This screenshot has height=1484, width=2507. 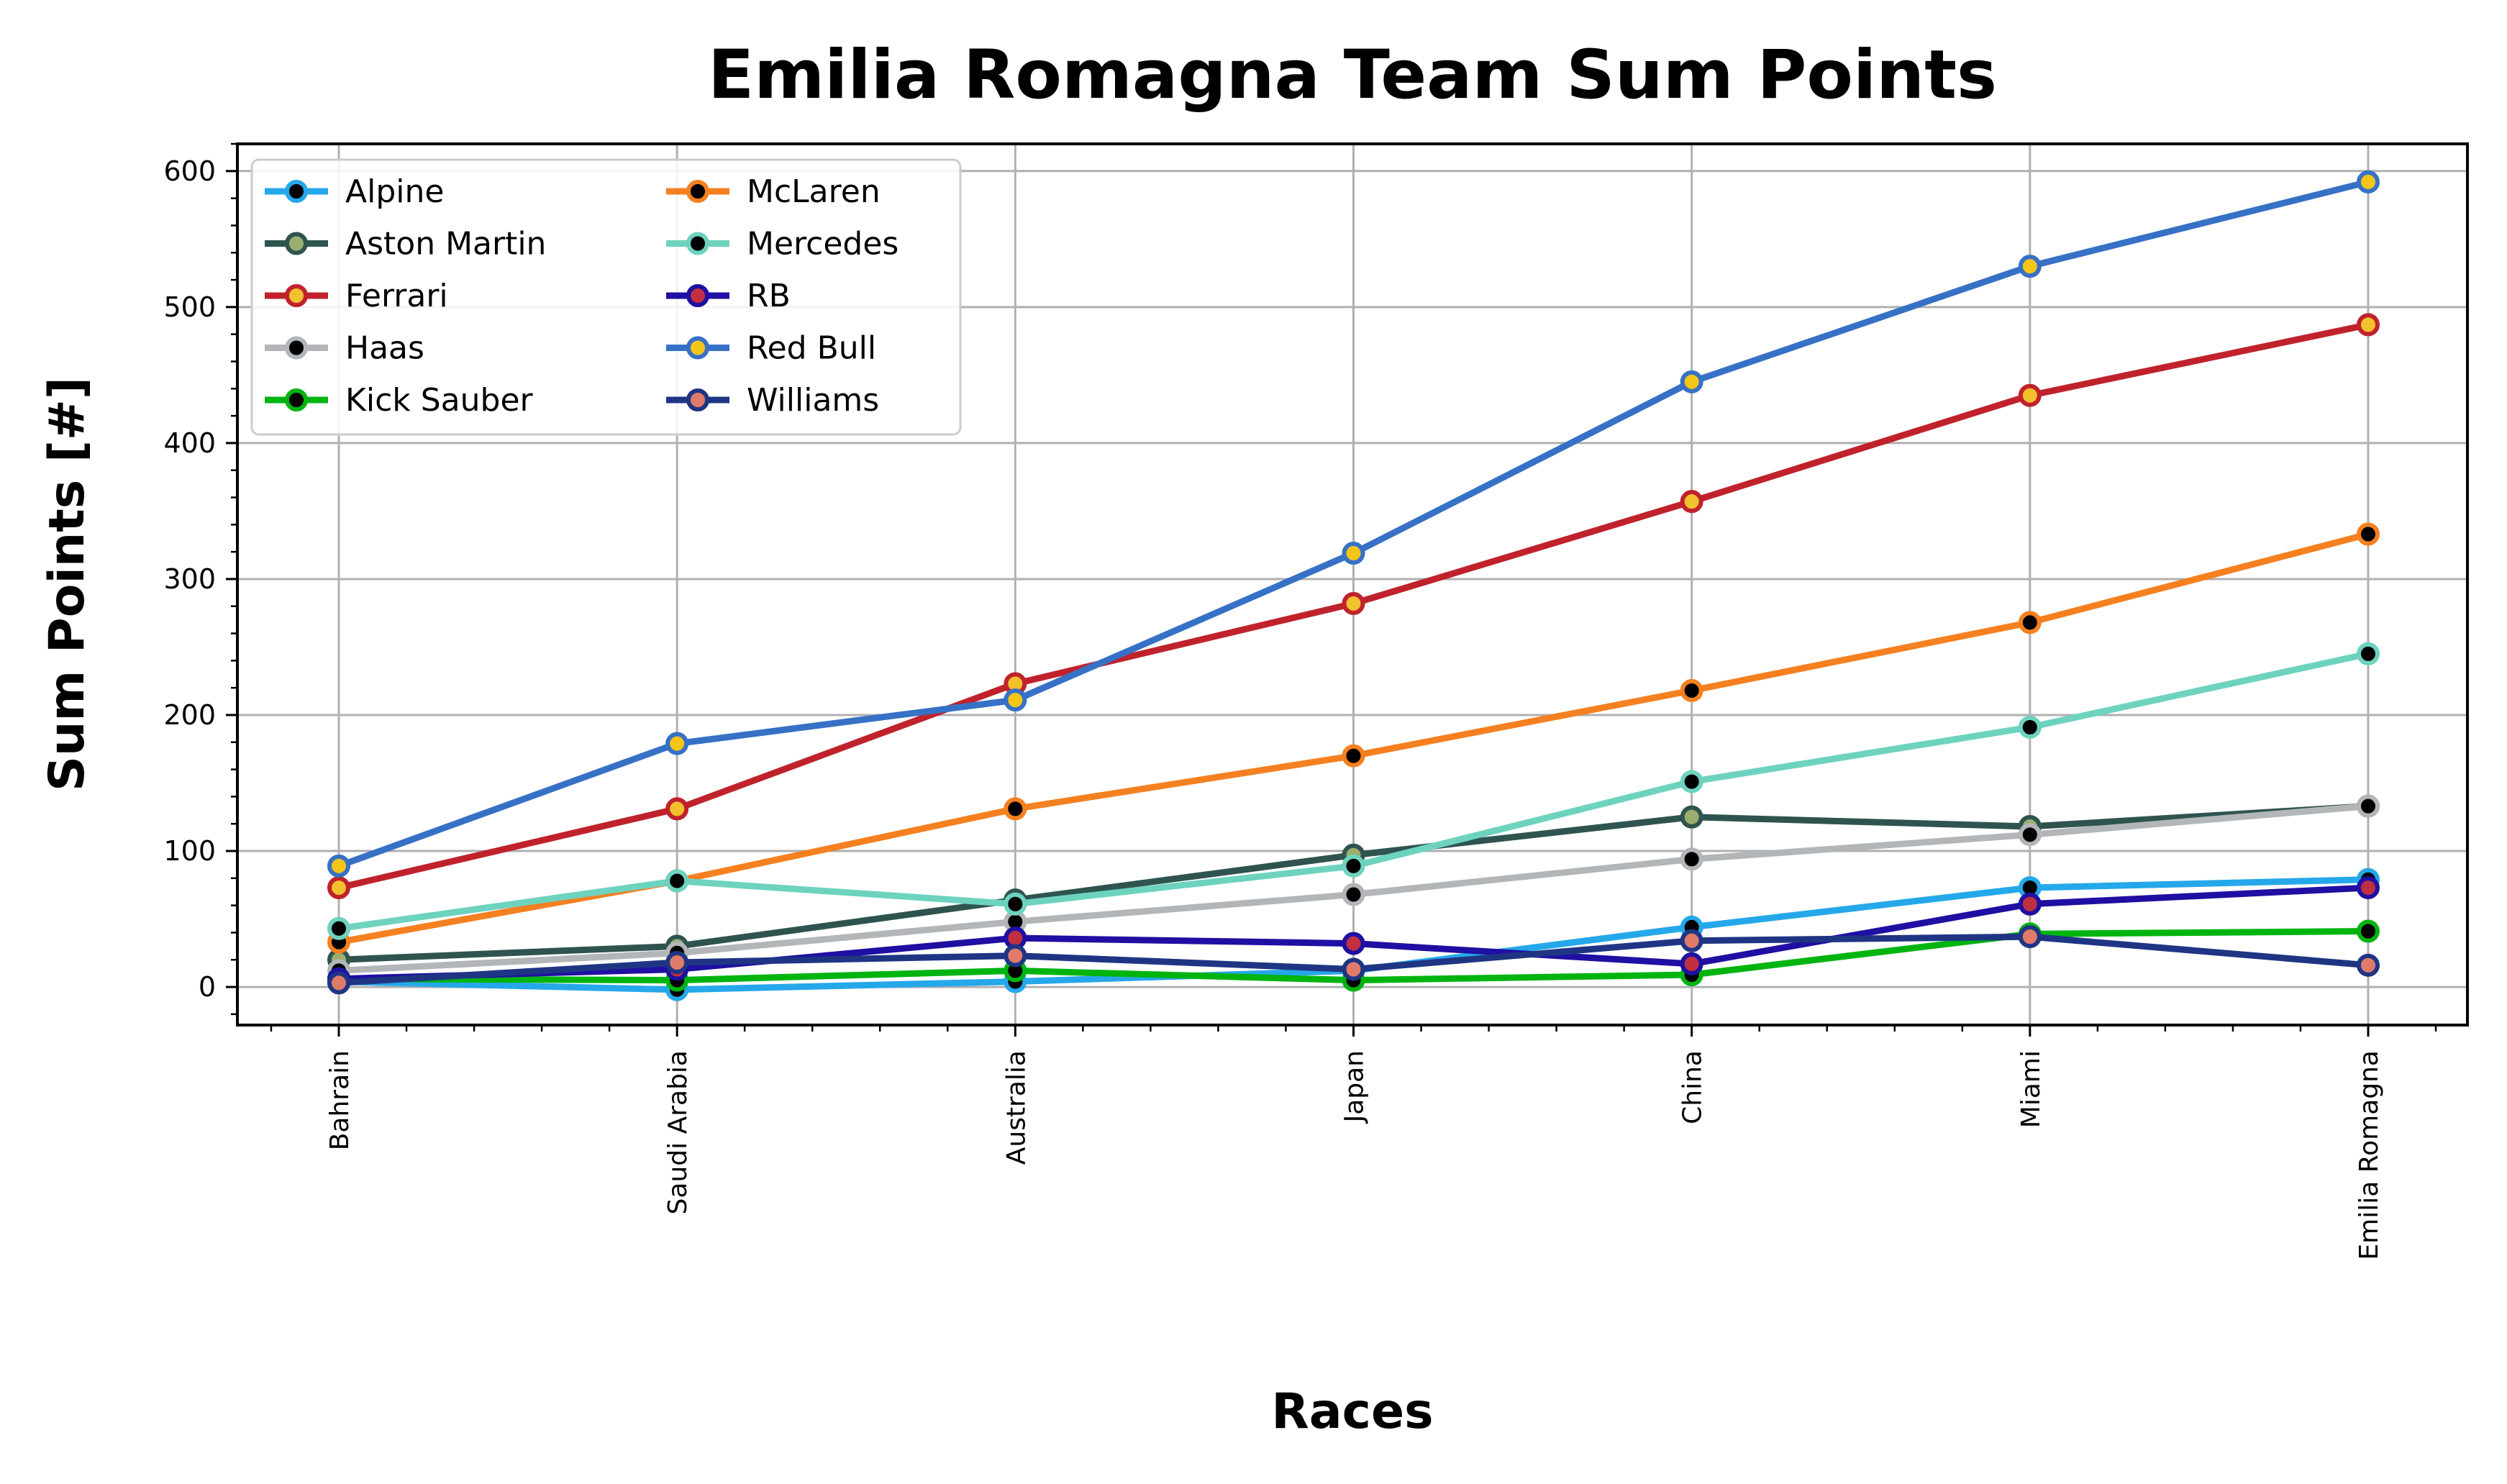 What do you see at coordinates (384, 348) in the screenshot?
I see `legend-label: Haas` at bounding box center [384, 348].